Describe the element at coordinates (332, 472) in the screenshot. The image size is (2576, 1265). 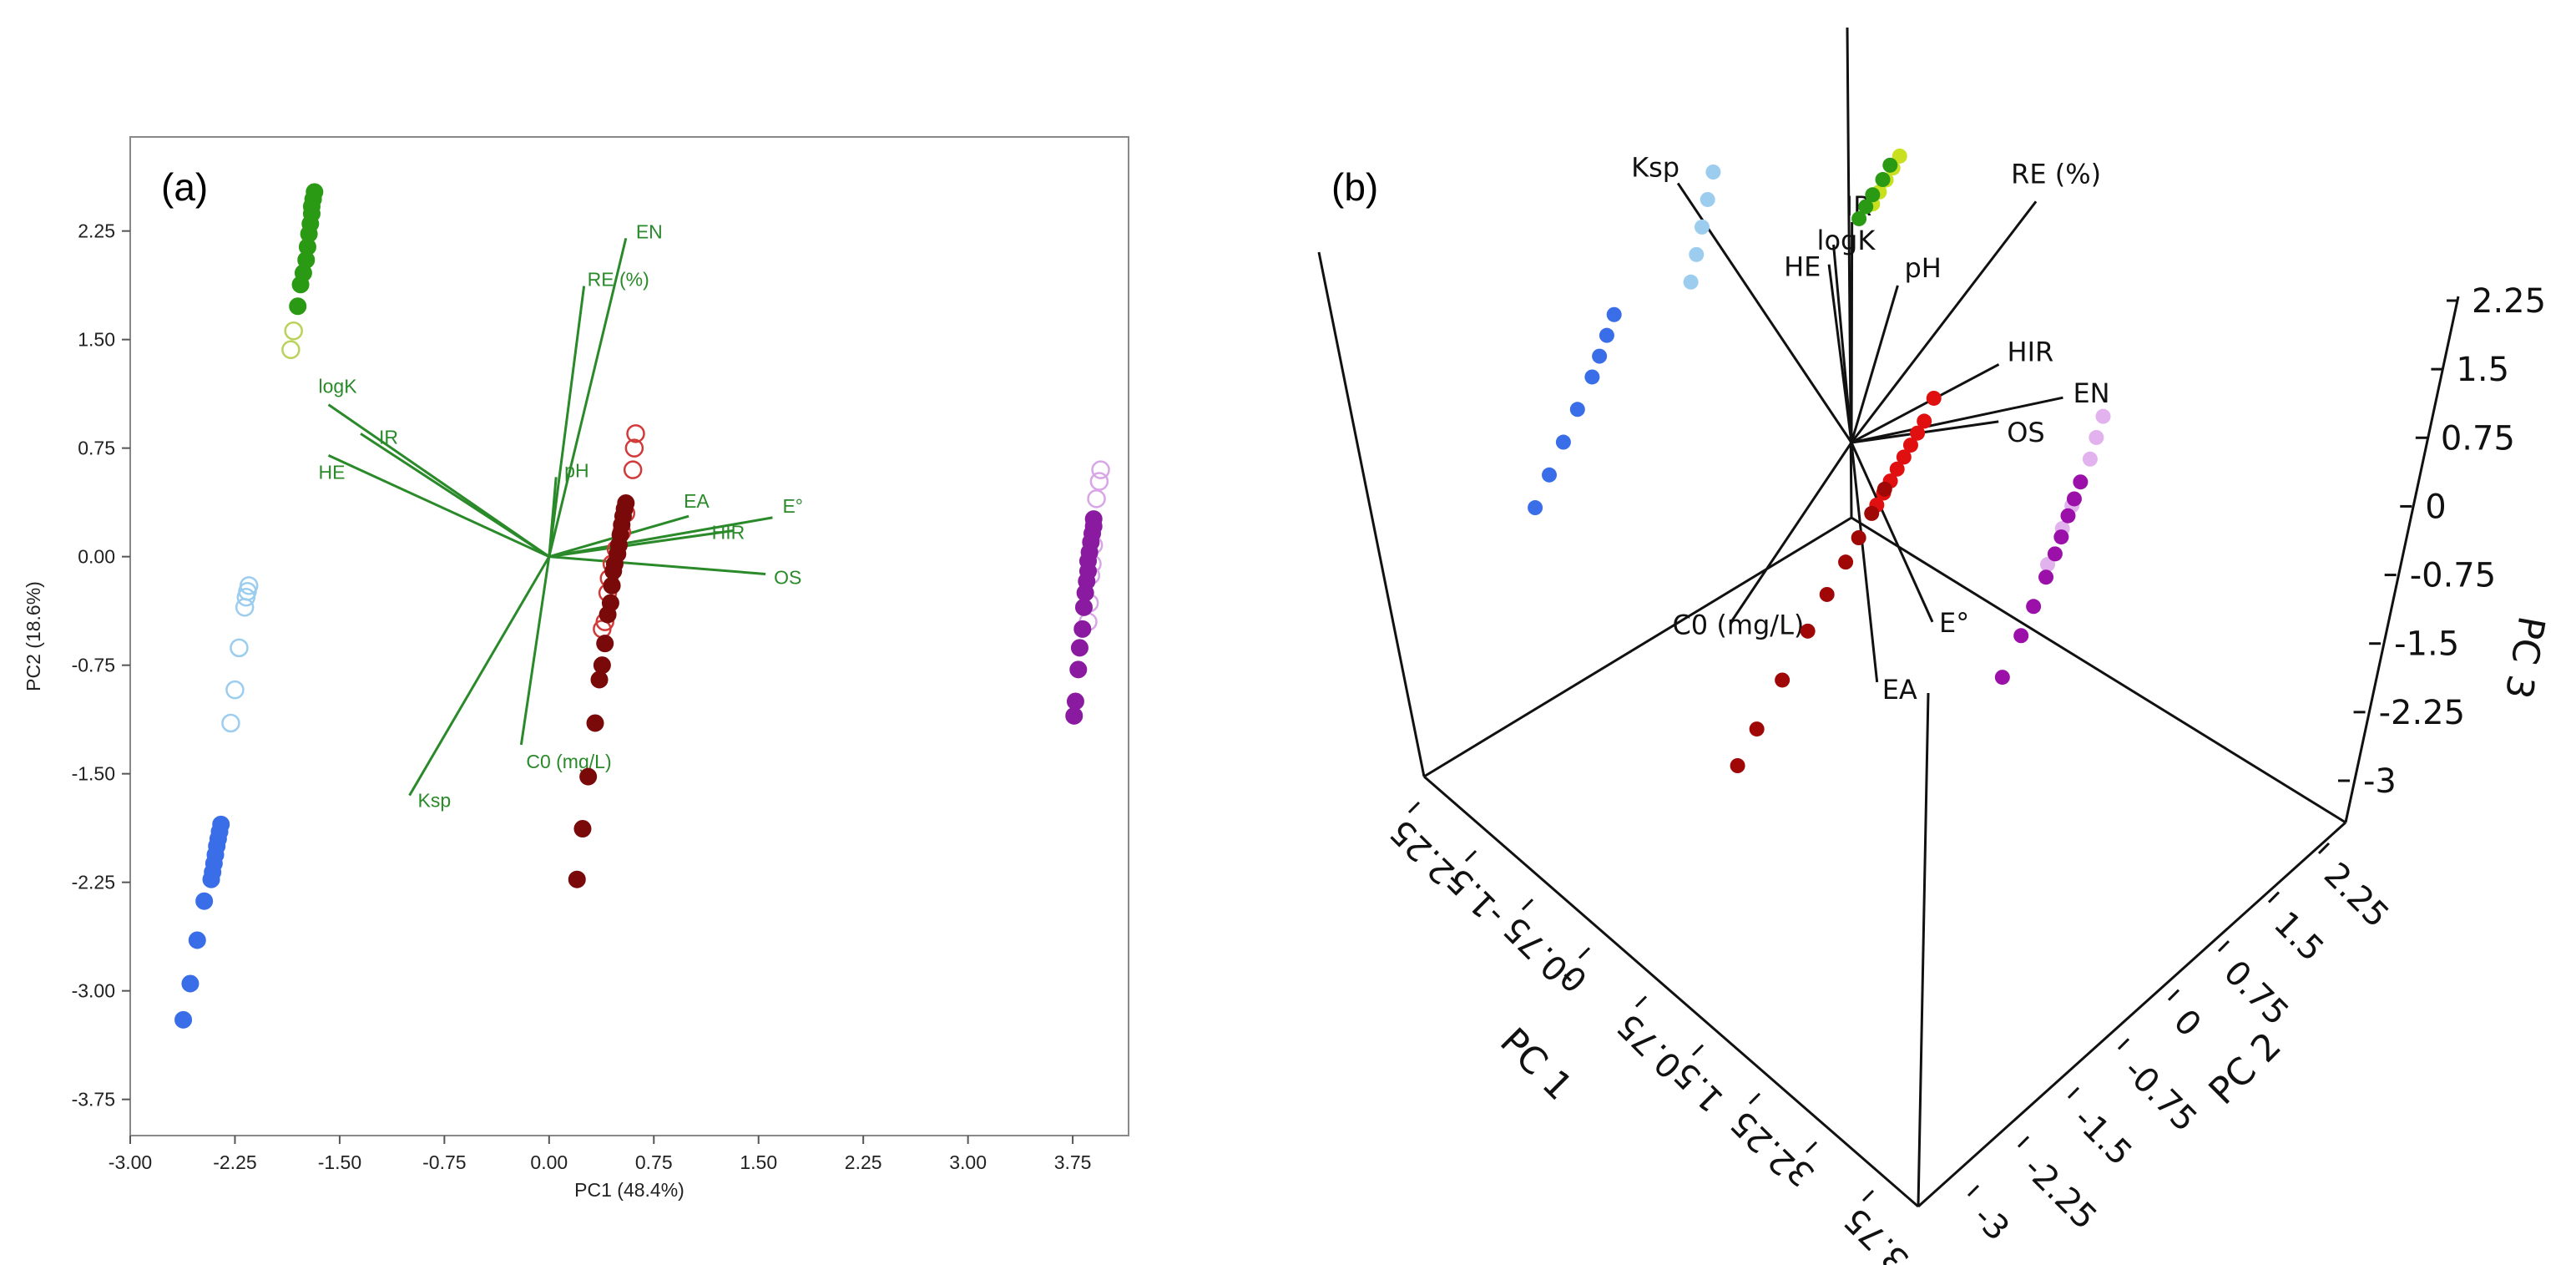
I see `loading-label: HE` at that location.